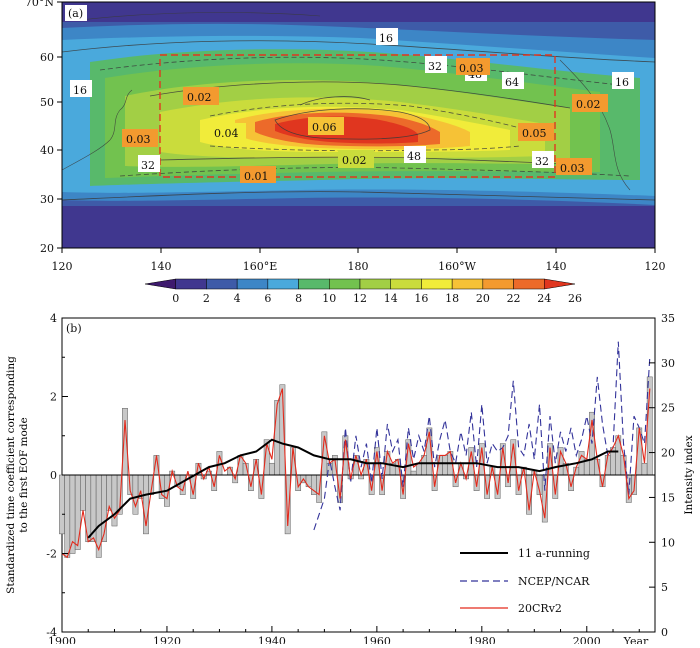 Image resolution: width=700 pixels, height=648 pixels. I want to click on colorbar-tick-label: 26, so click(575, 298).